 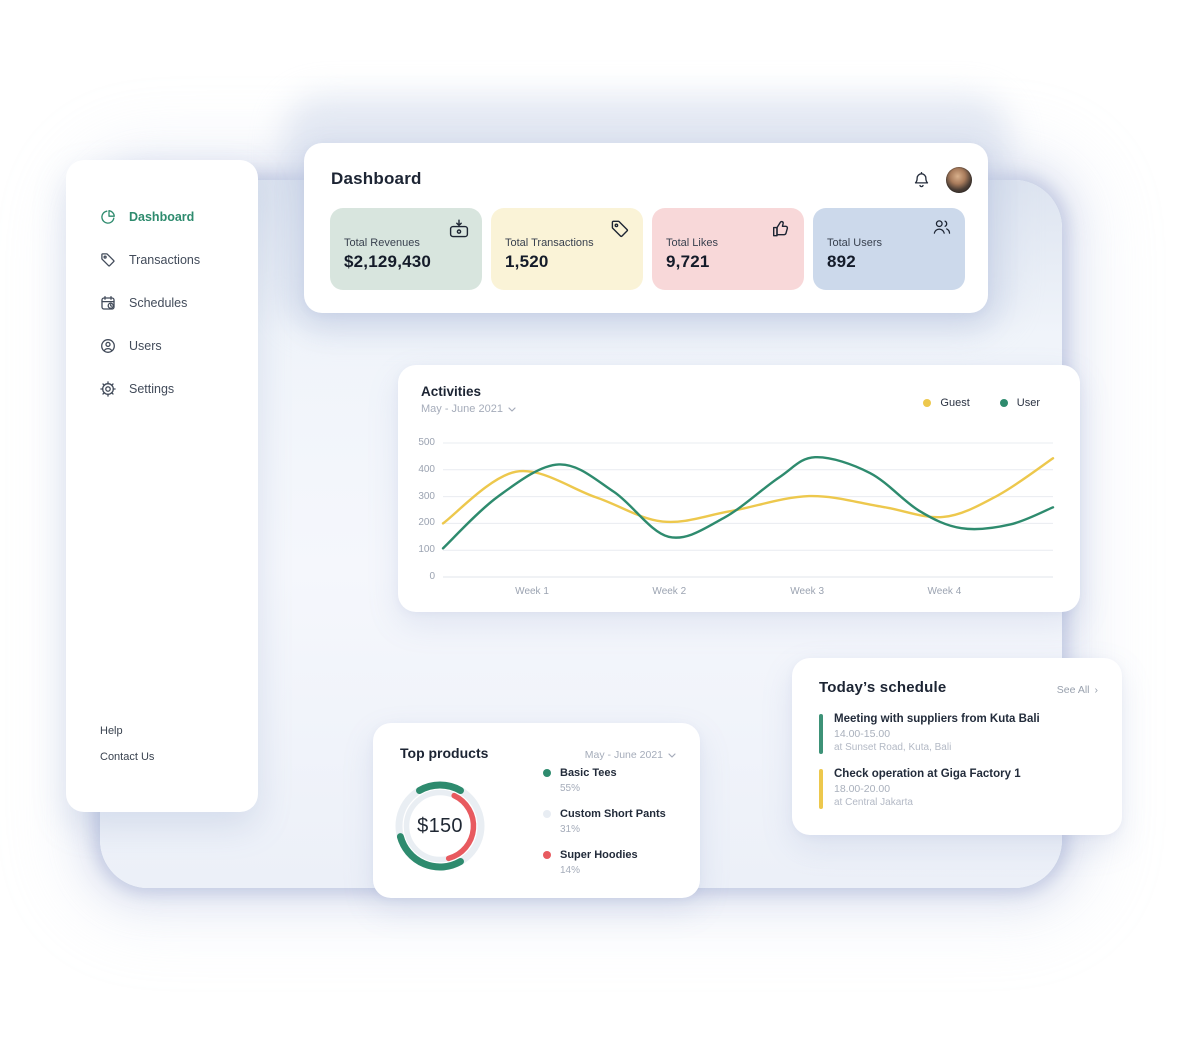 What do you see at coordinates (748, 519) in the screenshot?
I see `activities-line-chart: Week 1 Week 2 Week 3 Week 4` at bounding box center [748, 519].